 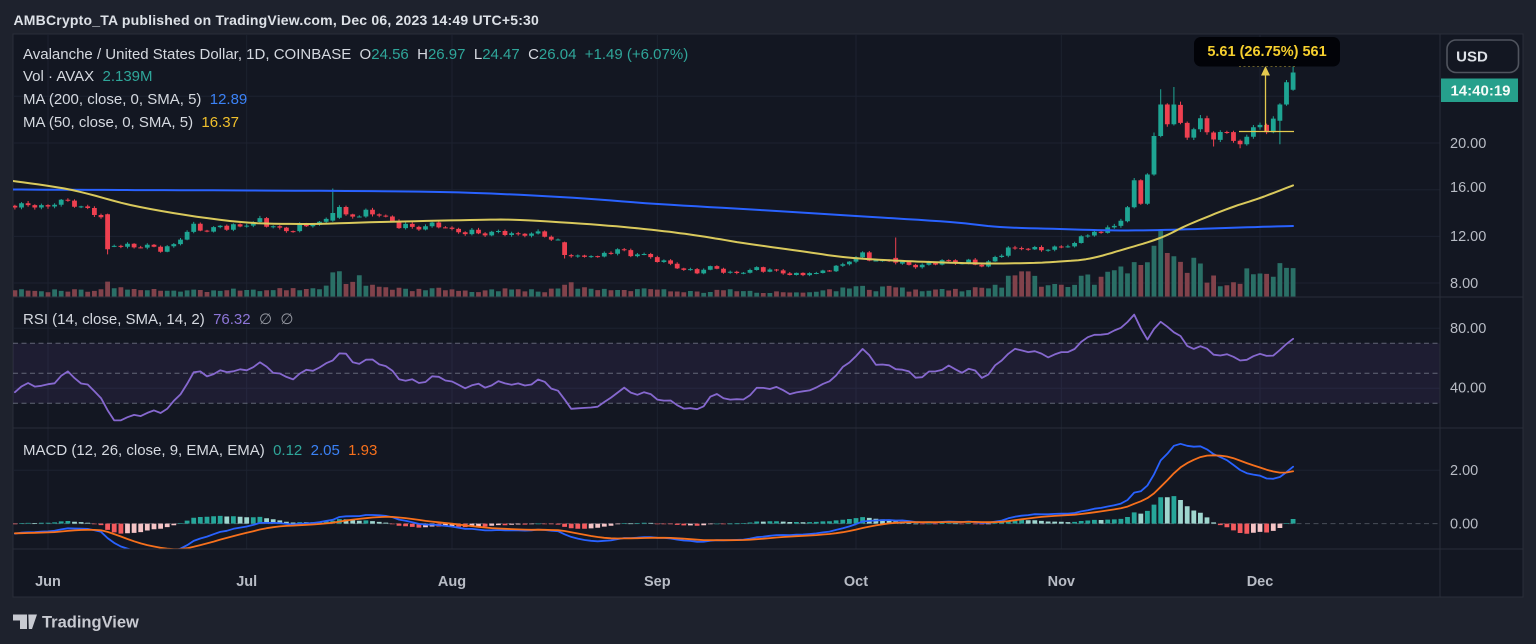 I want to click on svg-text: 2.00, so click(x=1464, y=471).